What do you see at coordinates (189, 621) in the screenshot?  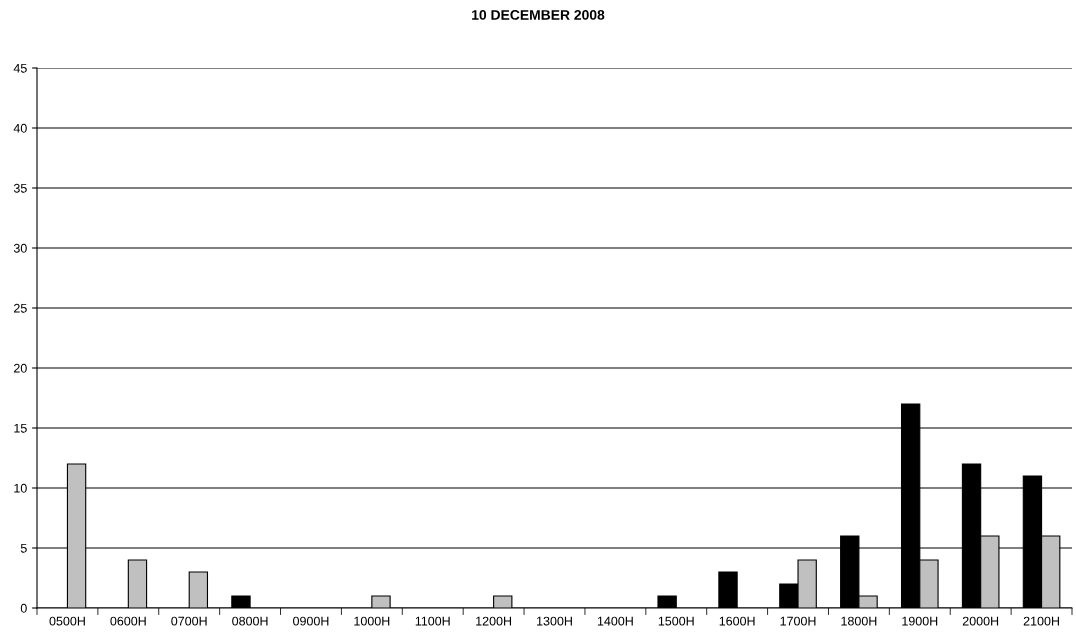 I see `x-tick-label: 0700H` at bounding box center [189, 621].